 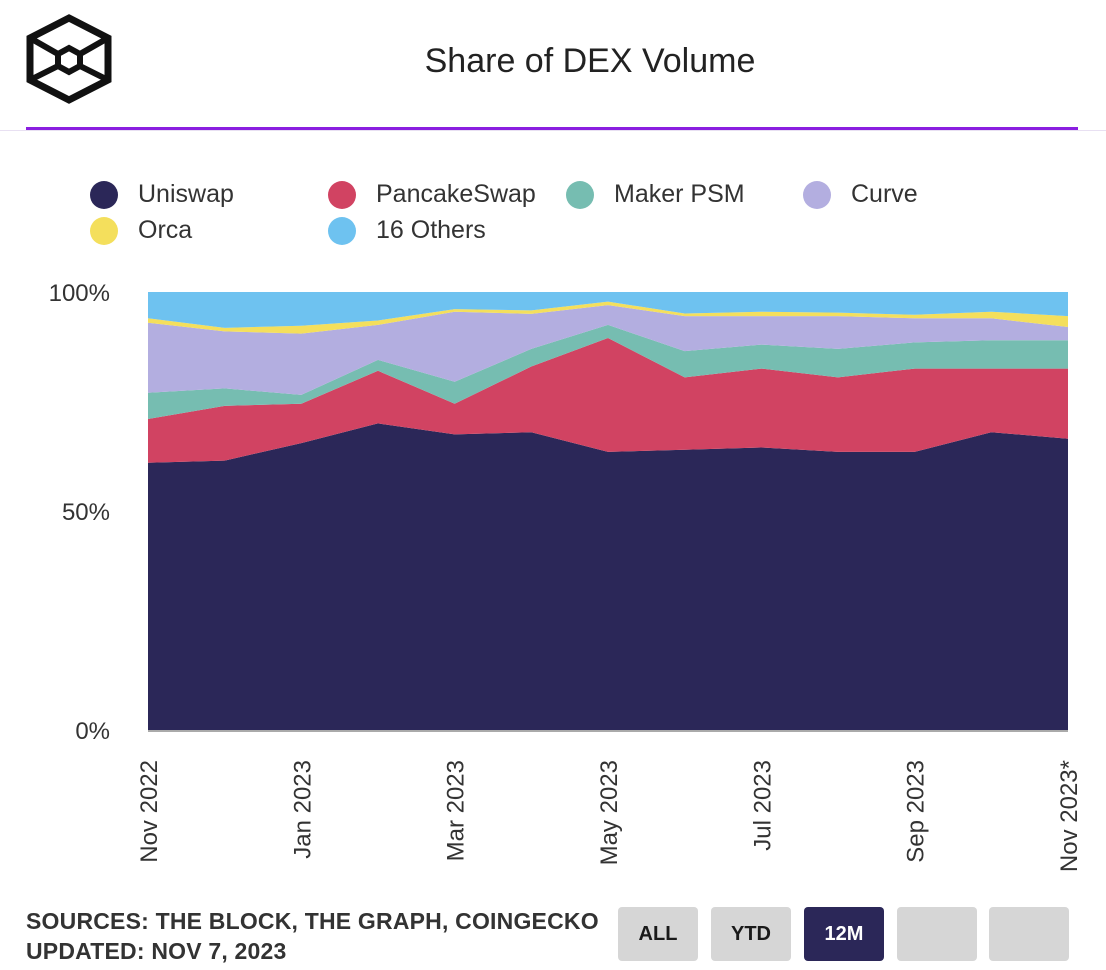 What do you see at coordinates (431, 230) in the screenshot?
I see `legend-label: 16 Others` at bounding box center [431, 230].